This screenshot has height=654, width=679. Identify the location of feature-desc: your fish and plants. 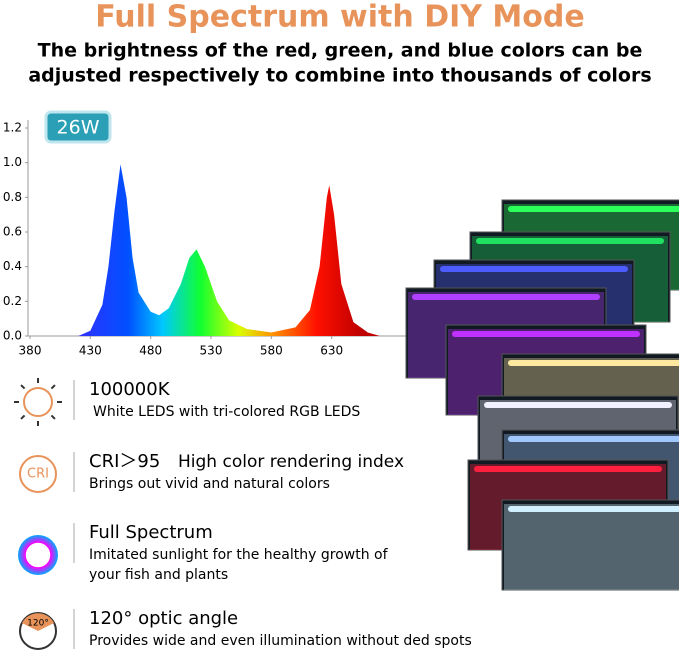
(158, 575).